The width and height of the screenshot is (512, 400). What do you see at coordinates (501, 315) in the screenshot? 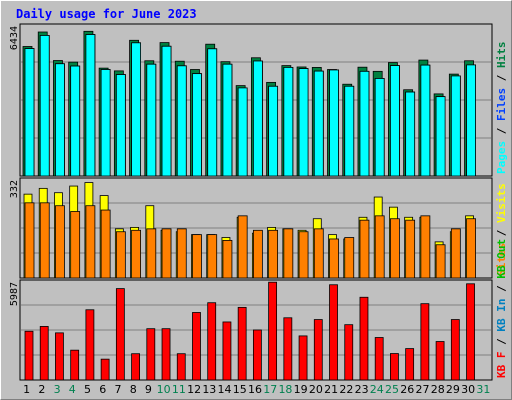
I see `legend-kb-in: KB In` at bounding box center [501, 315].